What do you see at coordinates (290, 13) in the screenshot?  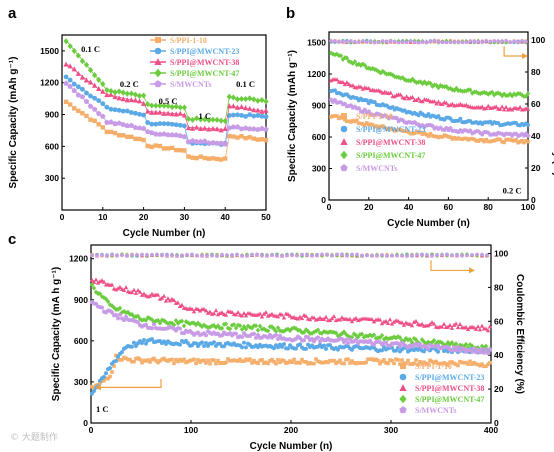 I see `panel-b-label: b` at bounding box center [290, 13].